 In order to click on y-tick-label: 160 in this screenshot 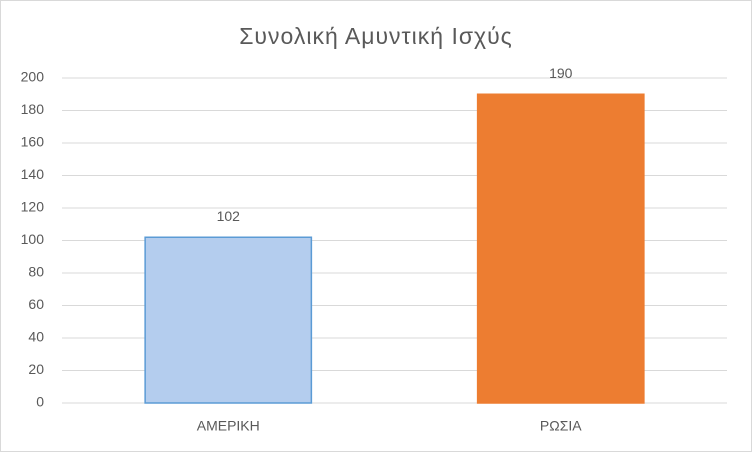, I will do `click(33, 142)`.